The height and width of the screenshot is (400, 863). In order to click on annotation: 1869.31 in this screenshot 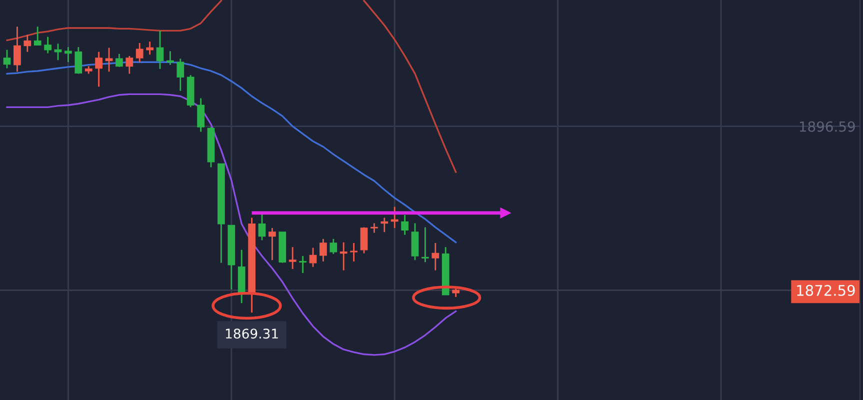, I will do `click(252, 333)`.